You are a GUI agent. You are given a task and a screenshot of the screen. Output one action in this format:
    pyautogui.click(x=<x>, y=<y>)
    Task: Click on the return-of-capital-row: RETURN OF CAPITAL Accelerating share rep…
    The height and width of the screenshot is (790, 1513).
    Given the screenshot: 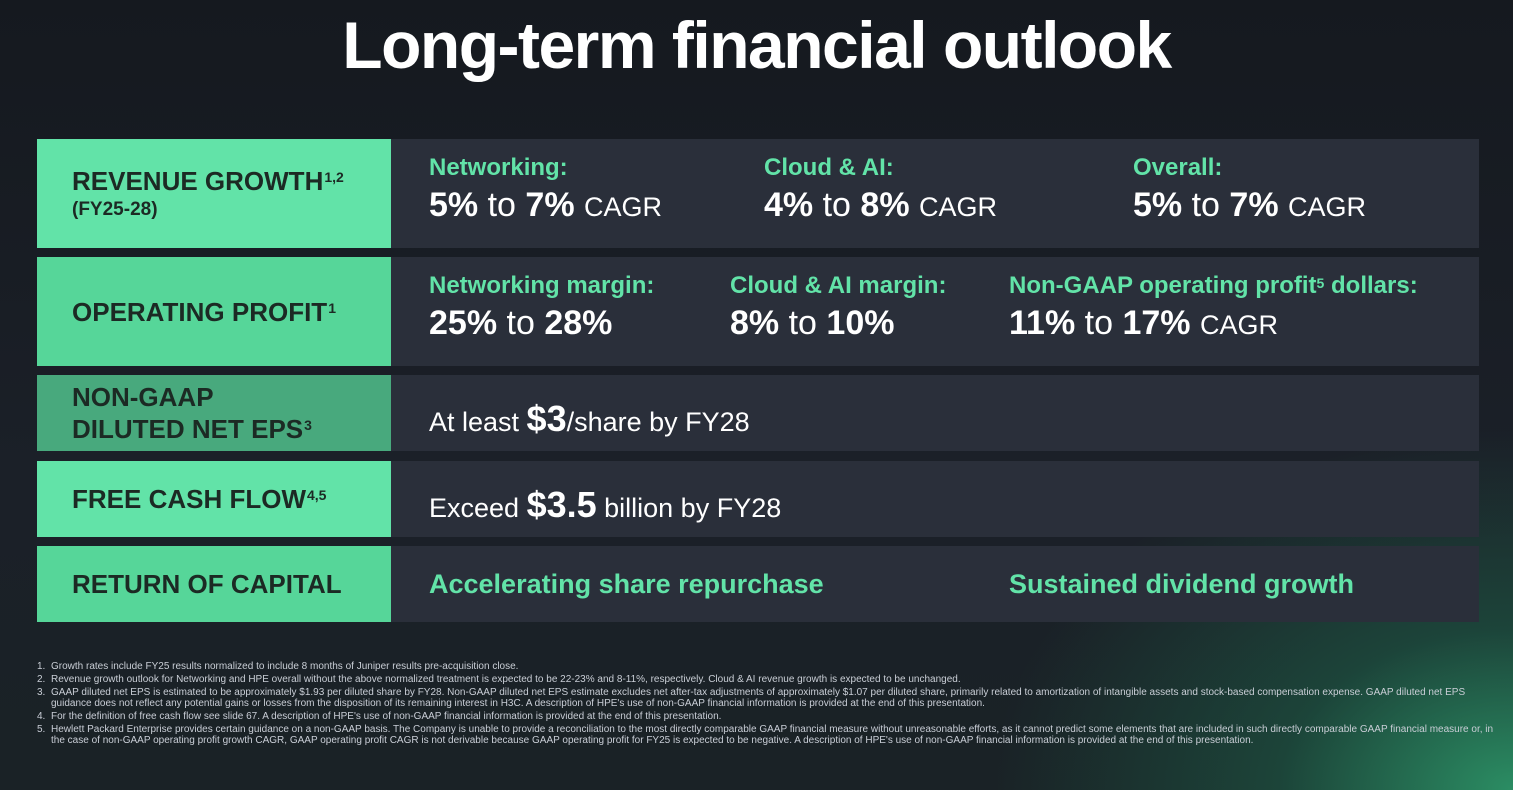 What is the action you would take?
    pyautogui.click(x=758, y=584)
    